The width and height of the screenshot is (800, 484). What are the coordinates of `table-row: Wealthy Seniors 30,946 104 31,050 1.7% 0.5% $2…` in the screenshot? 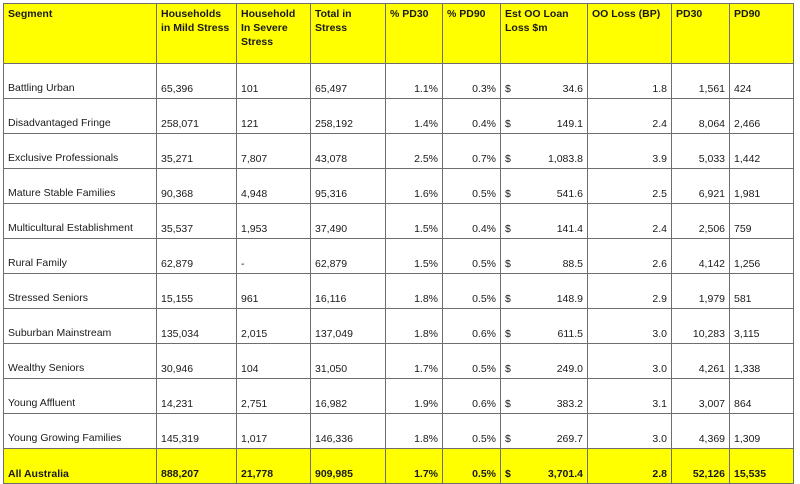 It's located at (398, 361).